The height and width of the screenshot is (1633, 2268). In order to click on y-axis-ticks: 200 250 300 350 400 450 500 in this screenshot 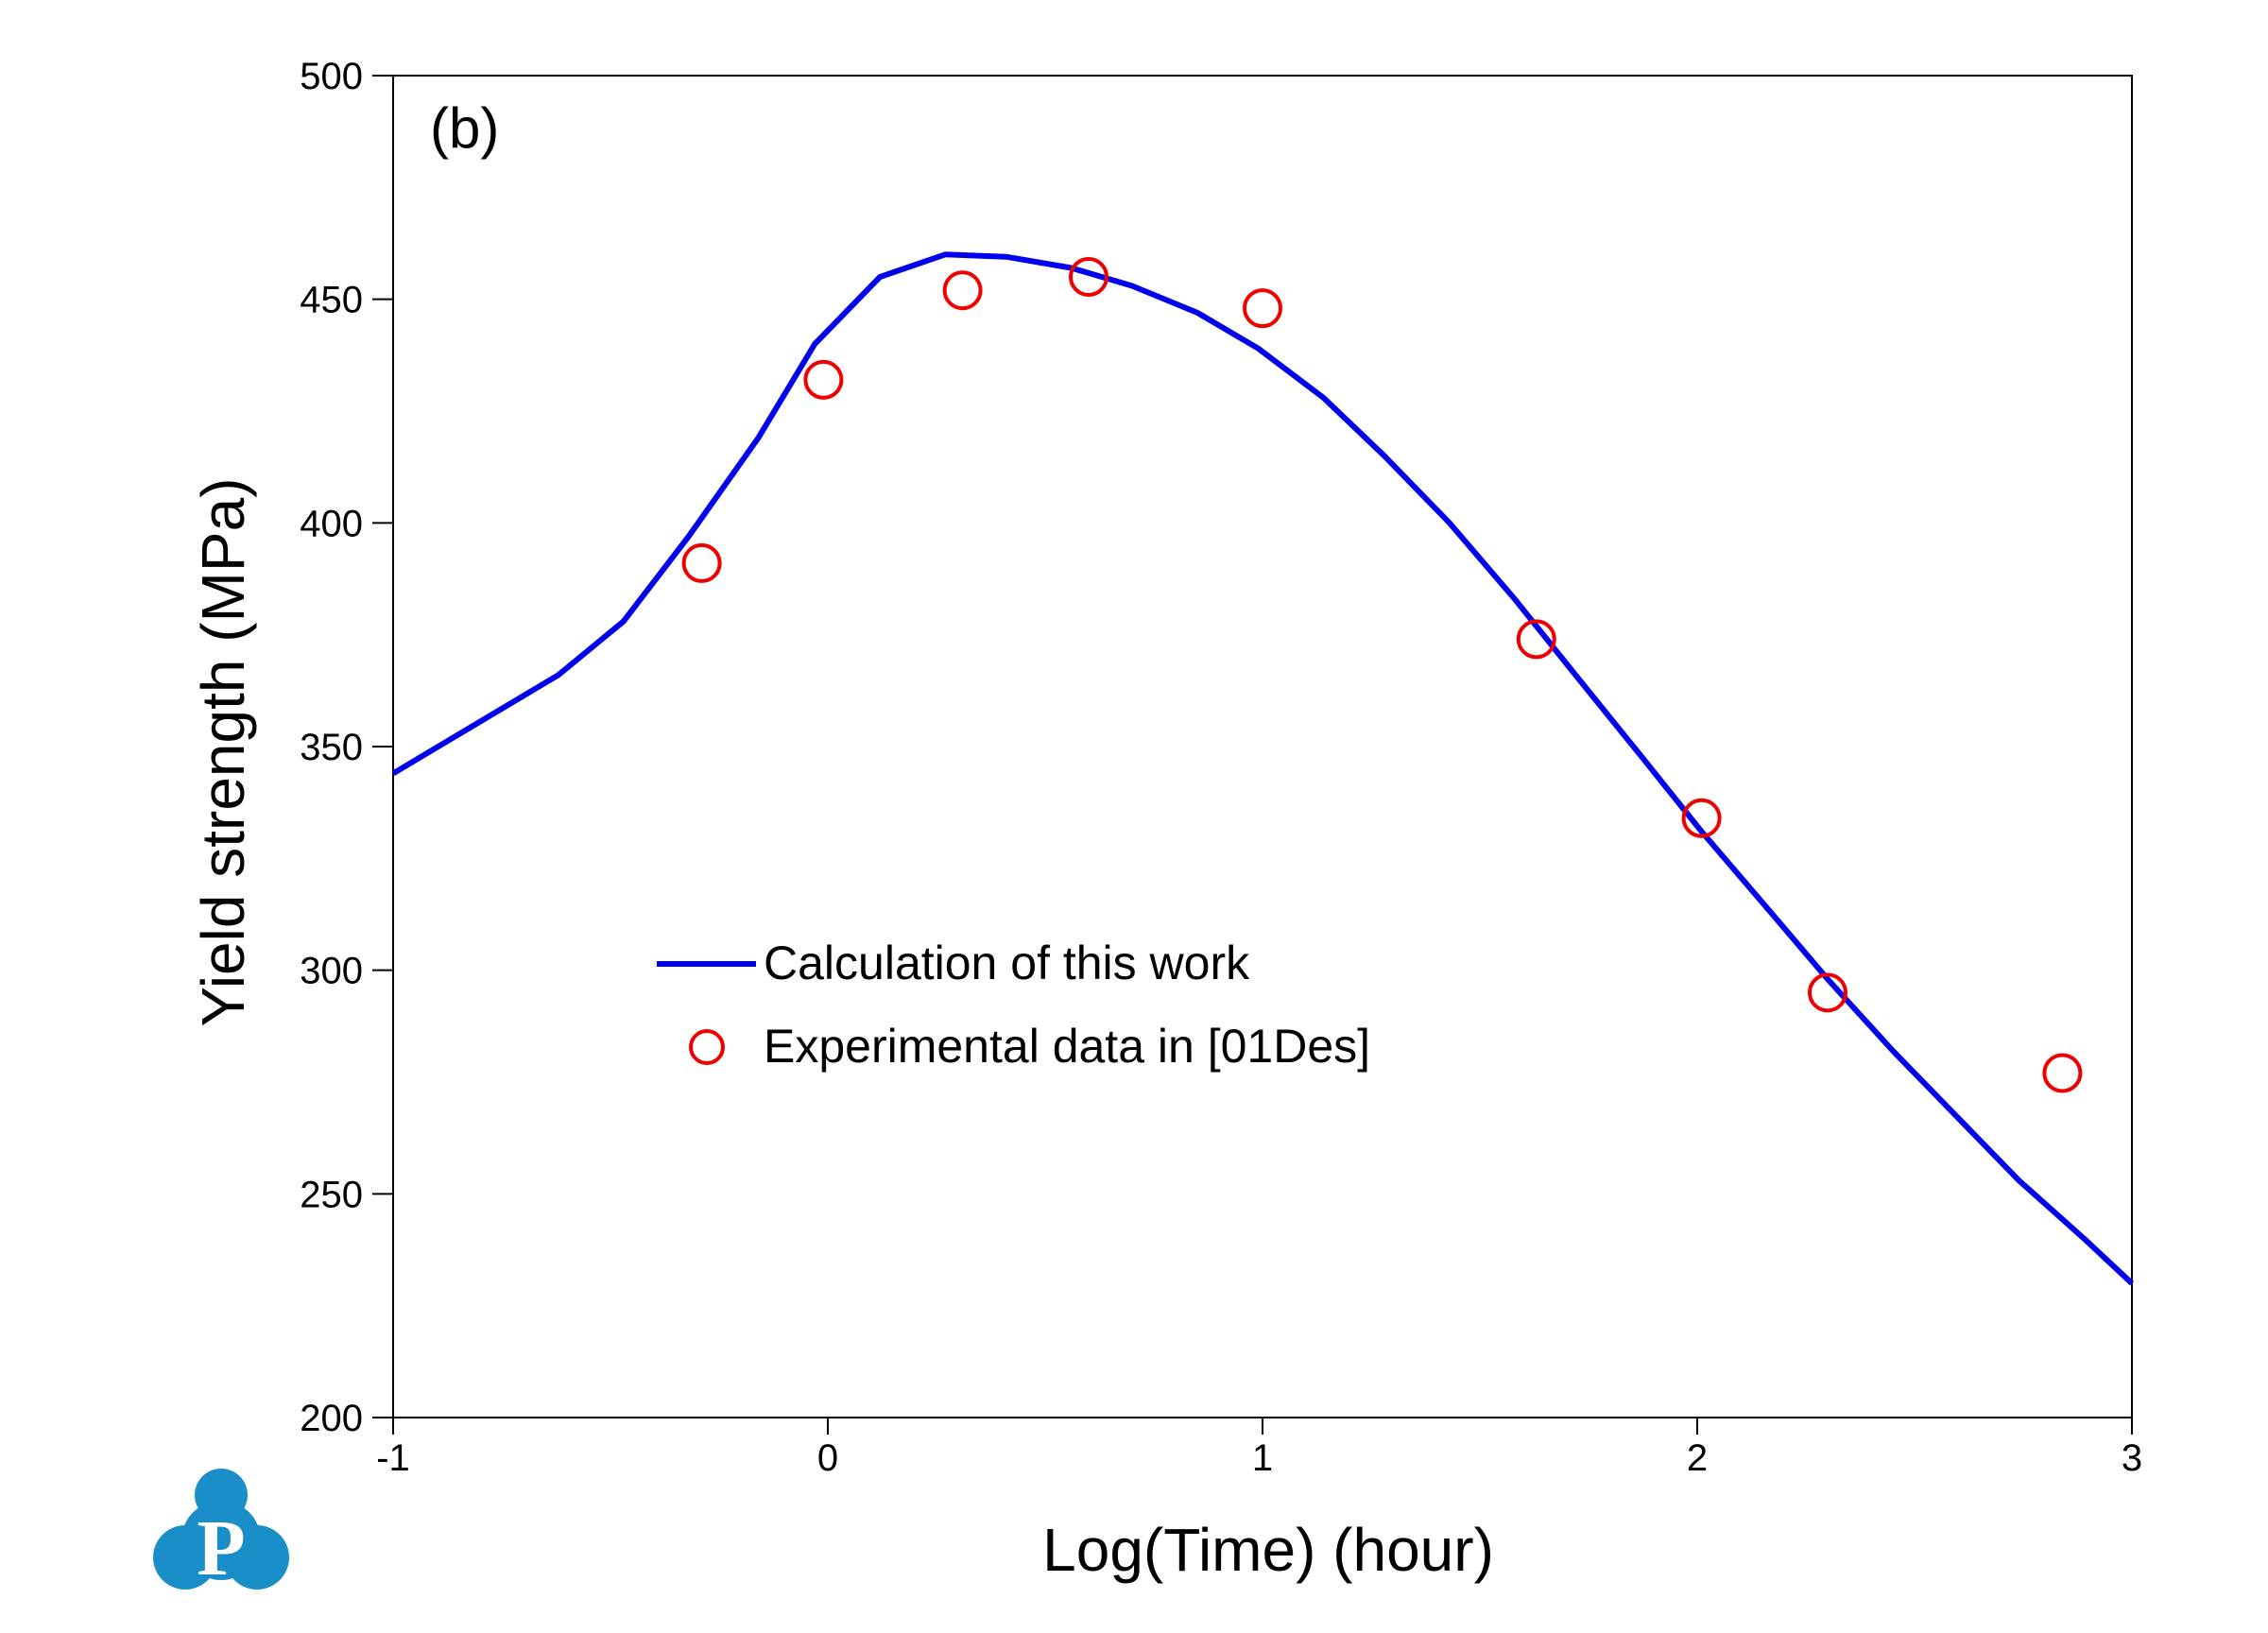, I will do `click(346, 748)`.